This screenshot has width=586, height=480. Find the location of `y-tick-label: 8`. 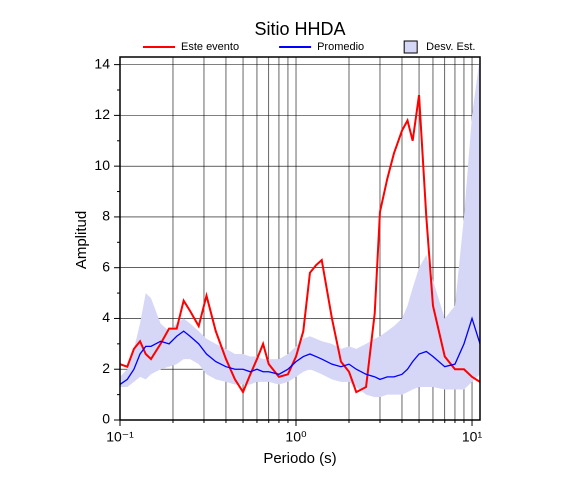

y-tick-label: 8 is located at coordinates (106, 216).